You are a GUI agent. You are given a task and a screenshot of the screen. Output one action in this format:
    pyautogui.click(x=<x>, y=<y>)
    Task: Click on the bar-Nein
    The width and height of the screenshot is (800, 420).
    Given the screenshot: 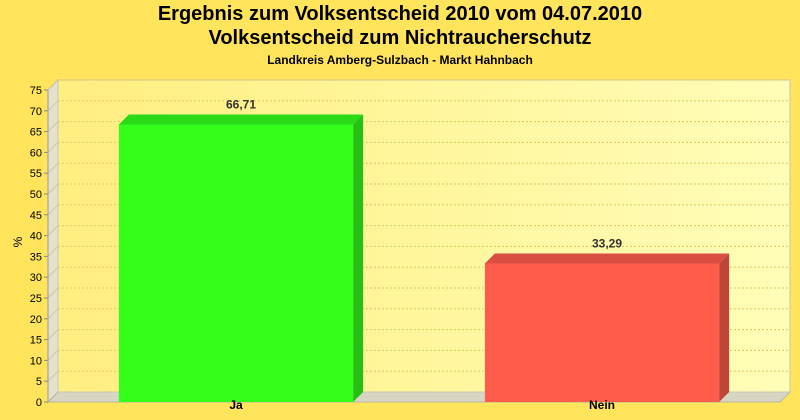 What is the action you would take?
    pyautogui.click(x=602, y=332)
    